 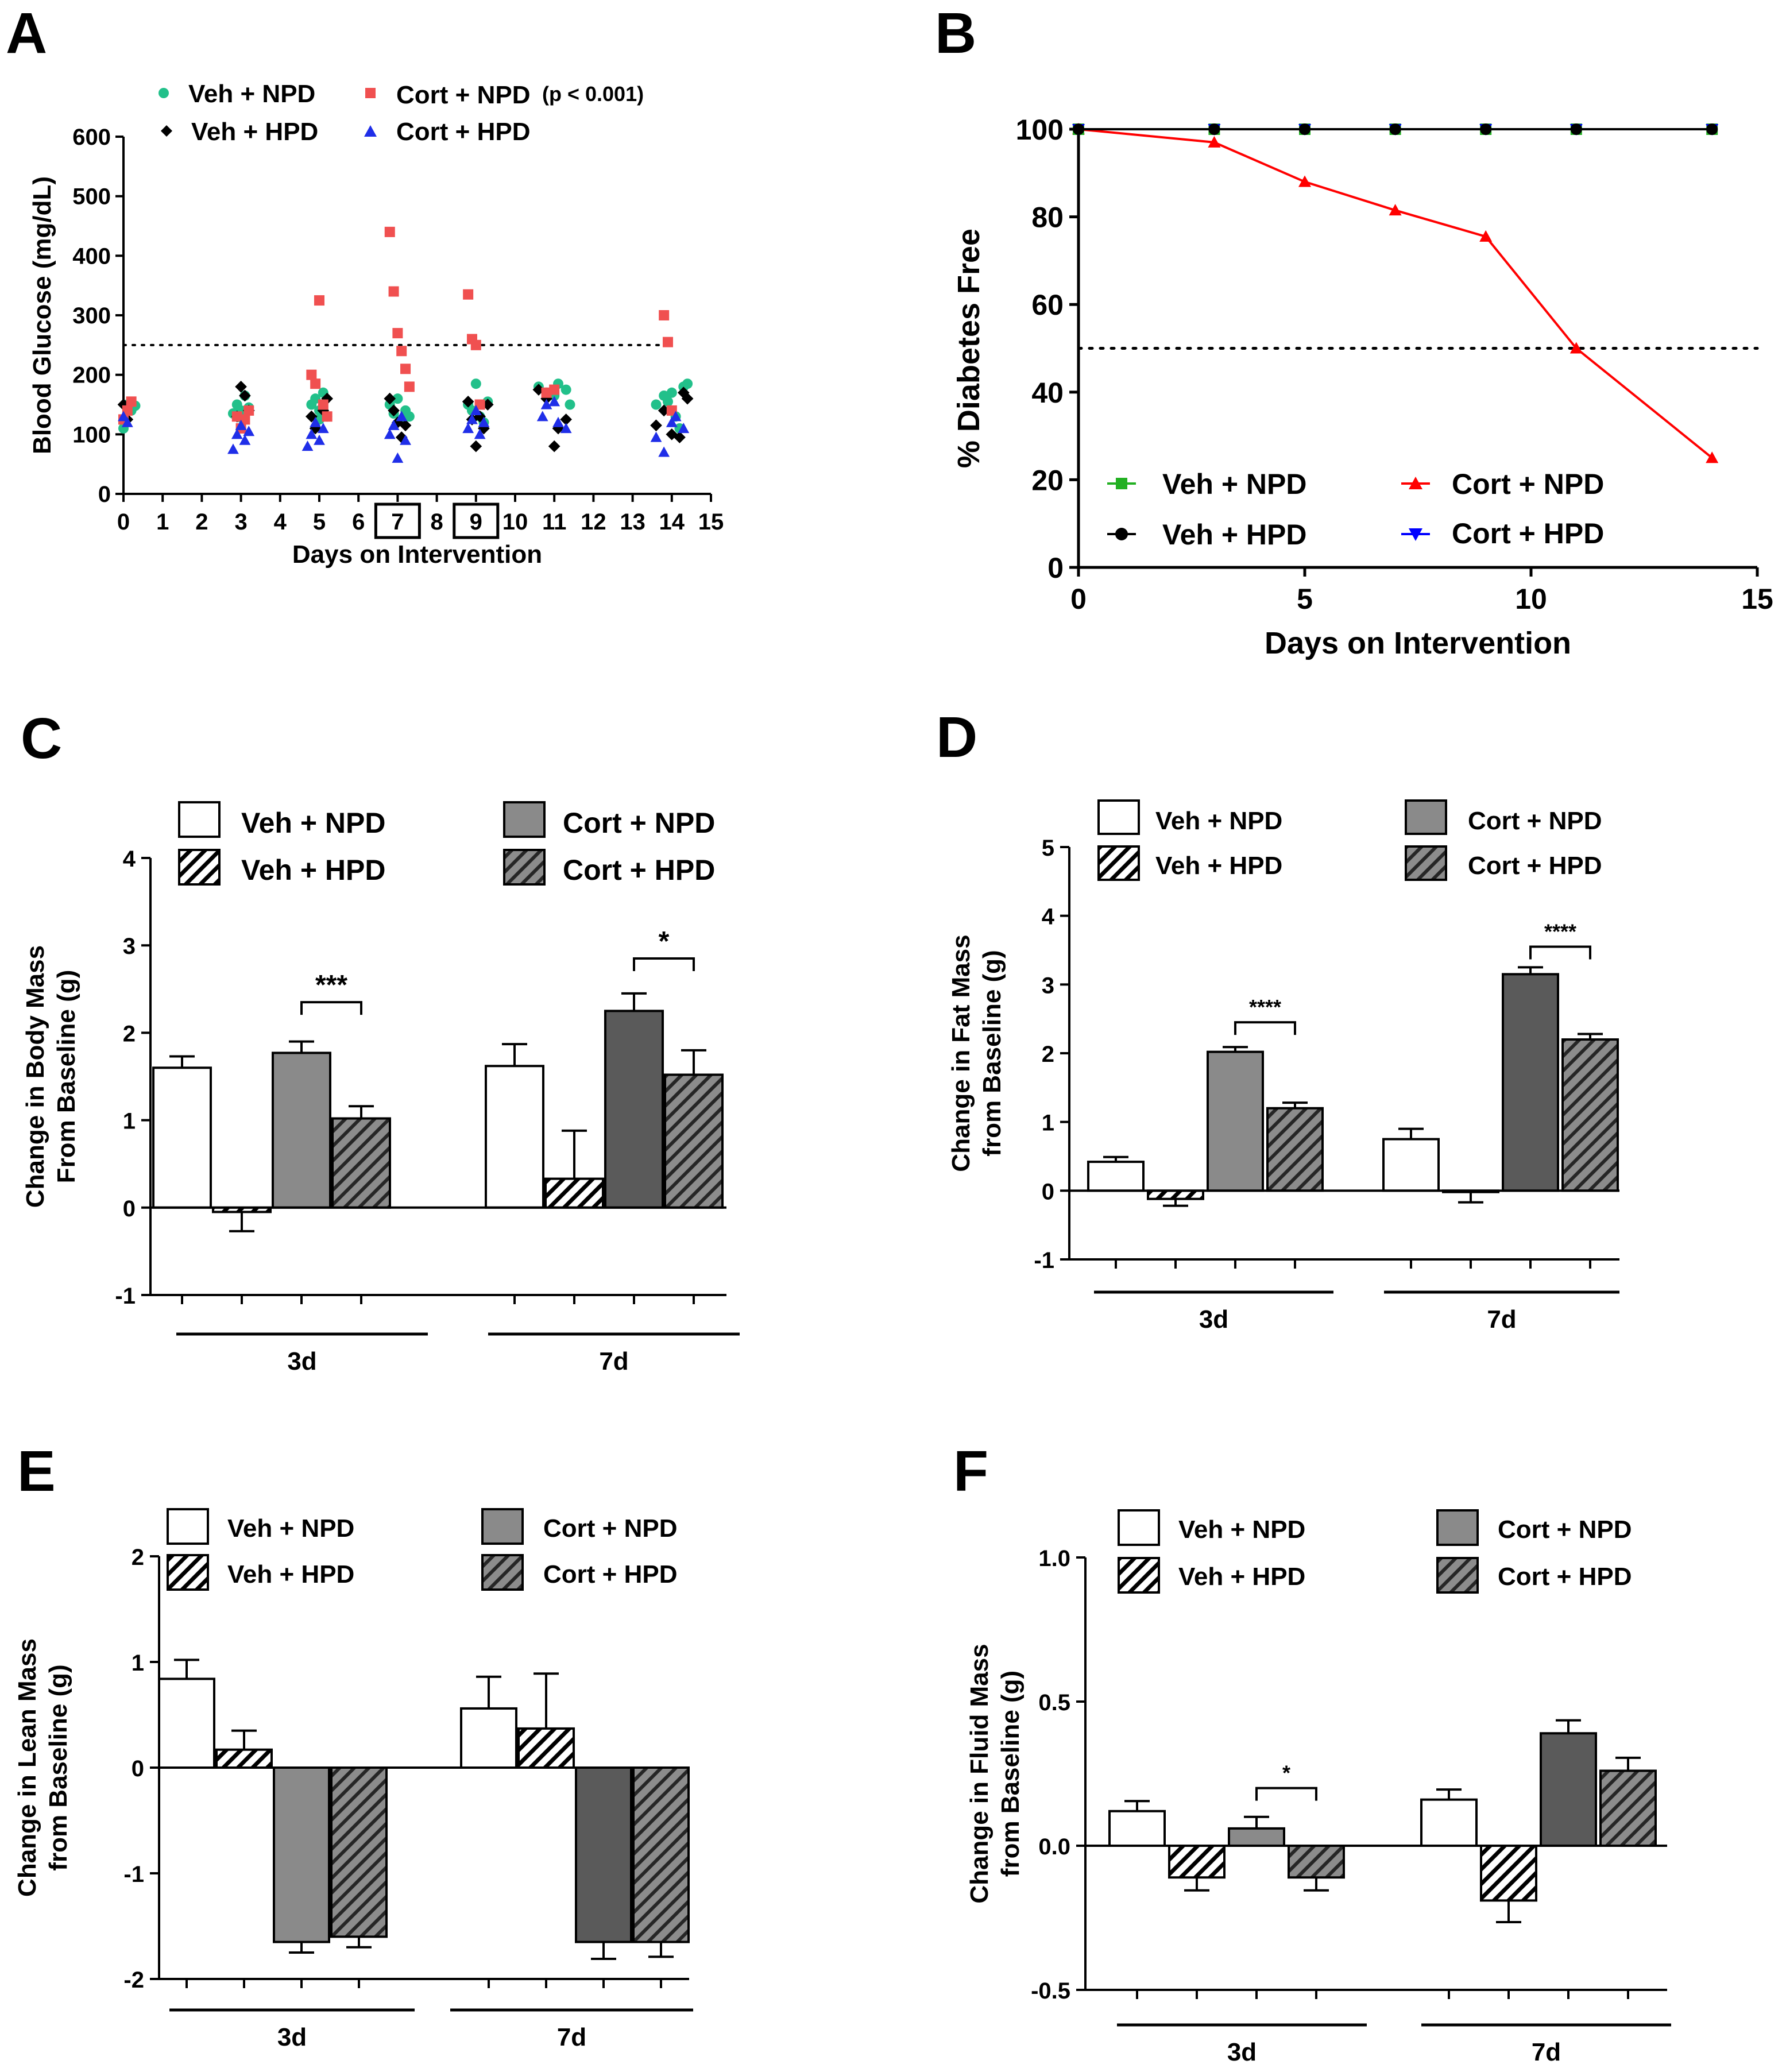 I want to click on a-y-tick-label: 0, so click(x=104, y=494).